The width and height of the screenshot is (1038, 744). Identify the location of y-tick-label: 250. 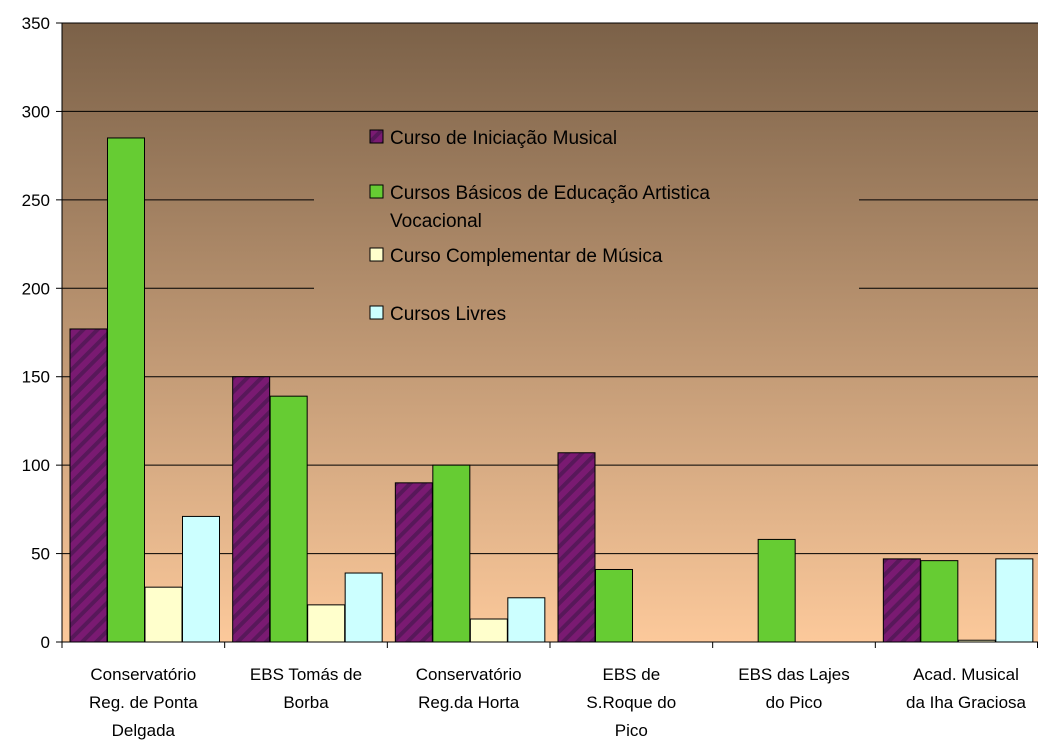
(36, 200).